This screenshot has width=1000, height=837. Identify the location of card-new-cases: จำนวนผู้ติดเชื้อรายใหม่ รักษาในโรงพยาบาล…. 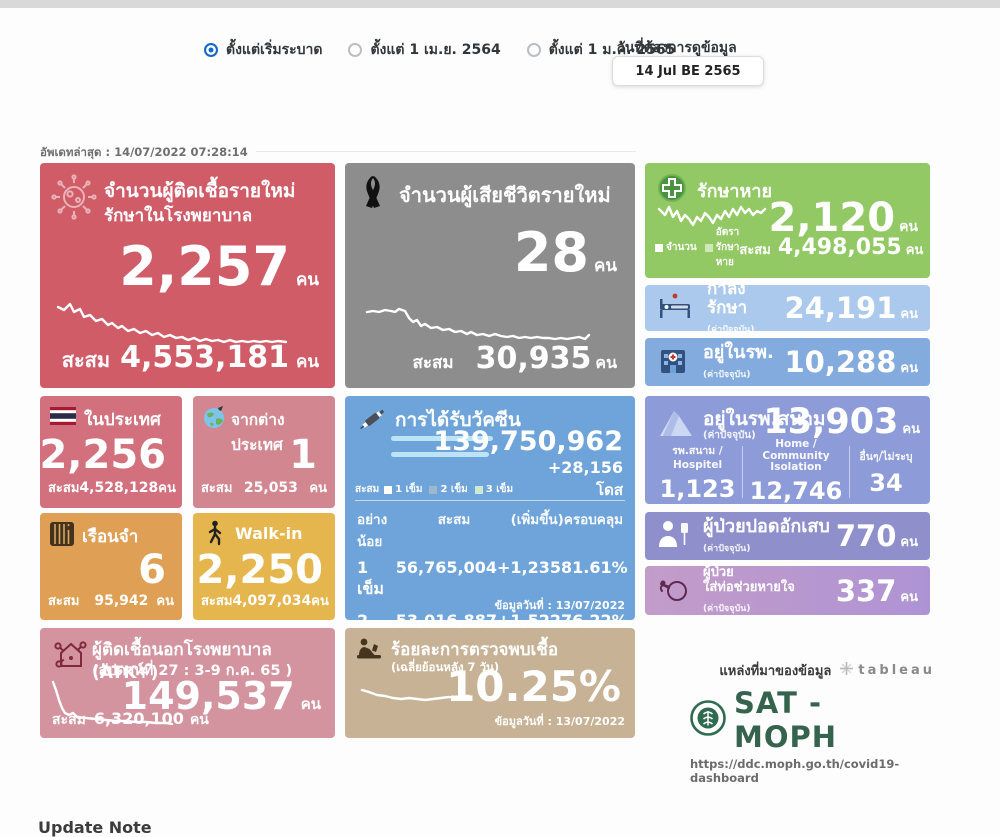
(187, 275).